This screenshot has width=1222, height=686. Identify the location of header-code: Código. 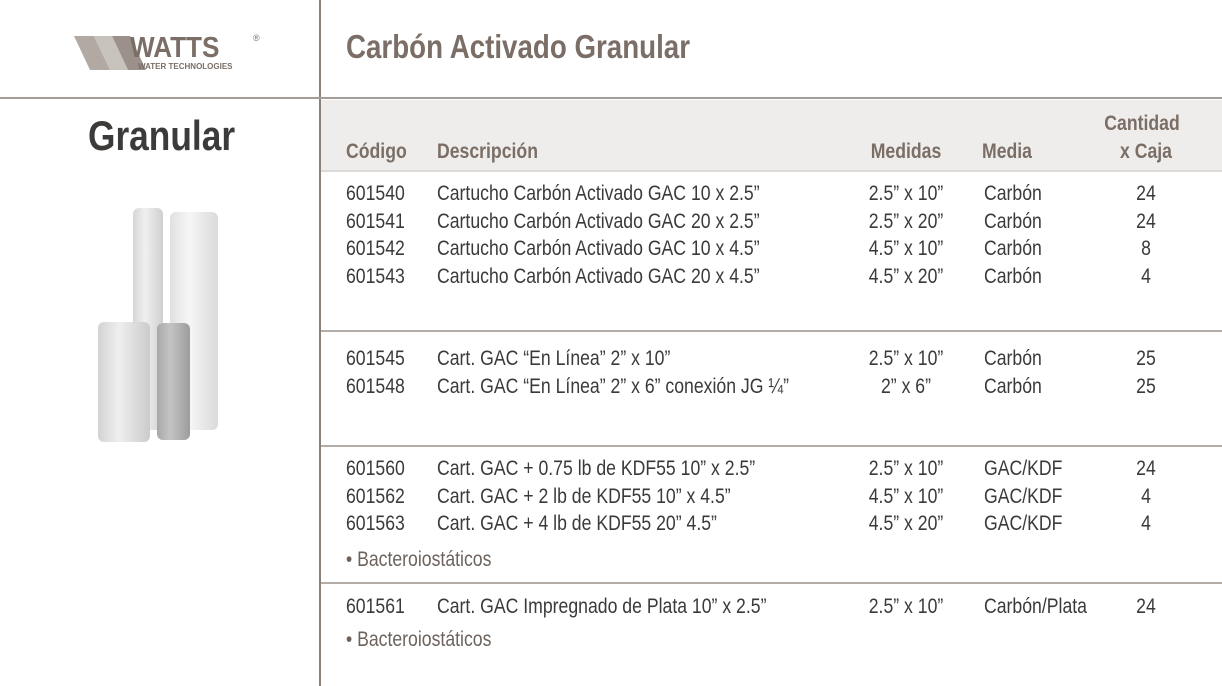
(376, 151).